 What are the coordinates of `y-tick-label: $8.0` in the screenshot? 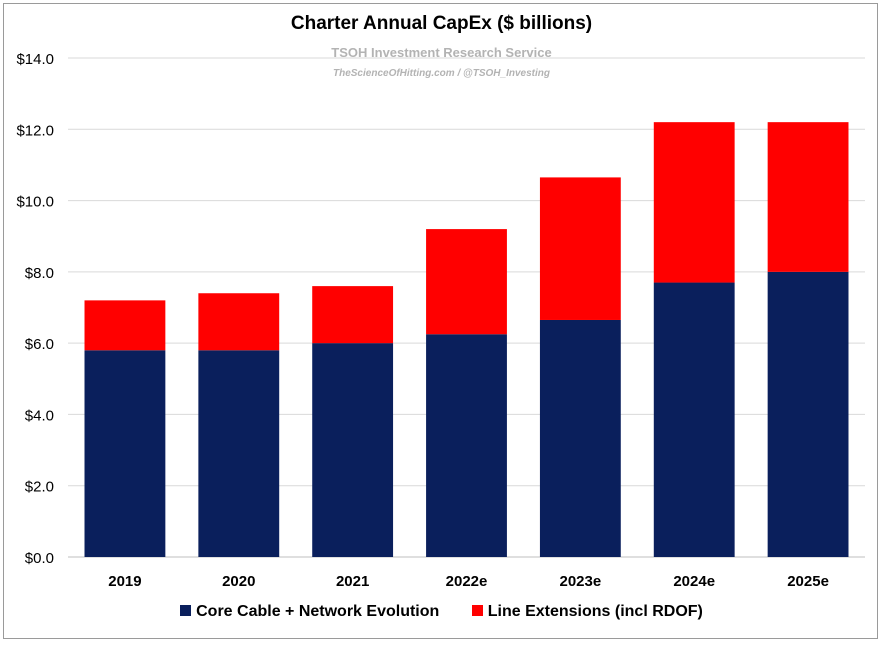 It's located at (39, 273).